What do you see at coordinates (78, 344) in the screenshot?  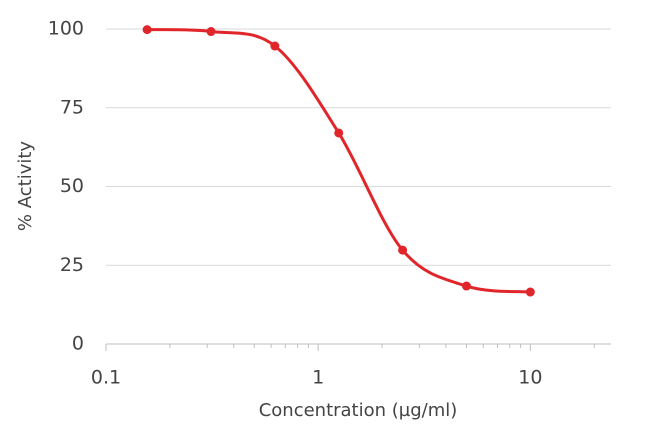 I see `y-tick-label: 0` at bounding box center [78, 344].